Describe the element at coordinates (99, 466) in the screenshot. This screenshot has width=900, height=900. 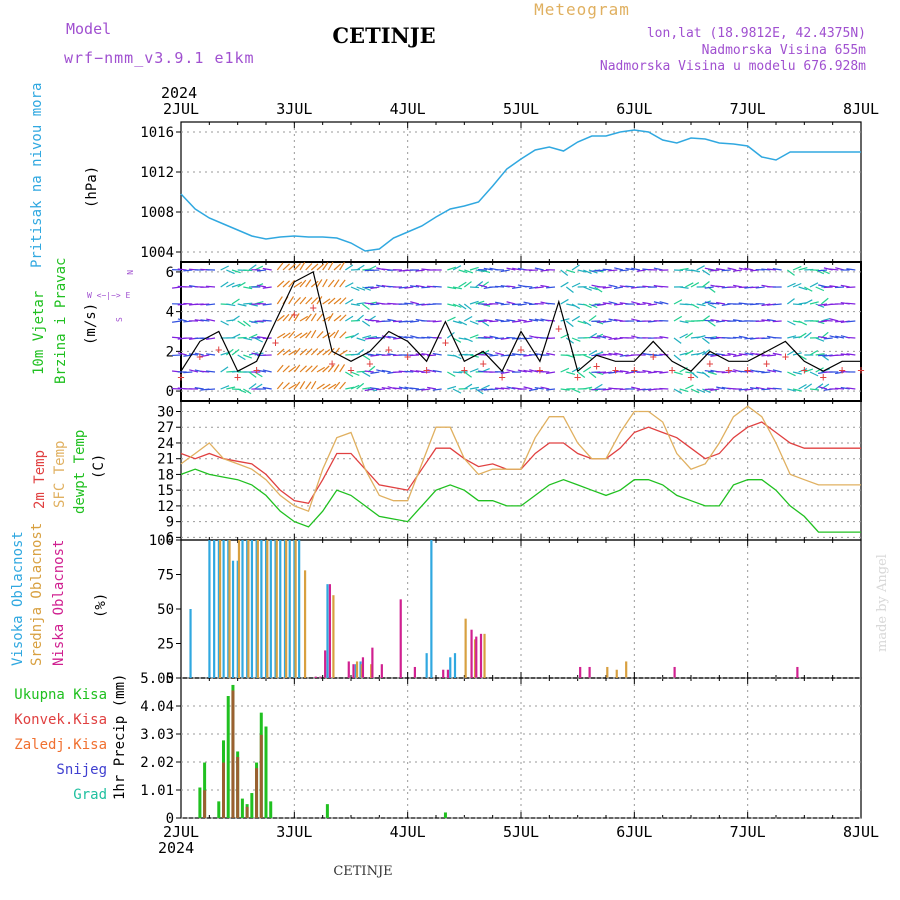
I see `temp-unit: (C)` at that location.